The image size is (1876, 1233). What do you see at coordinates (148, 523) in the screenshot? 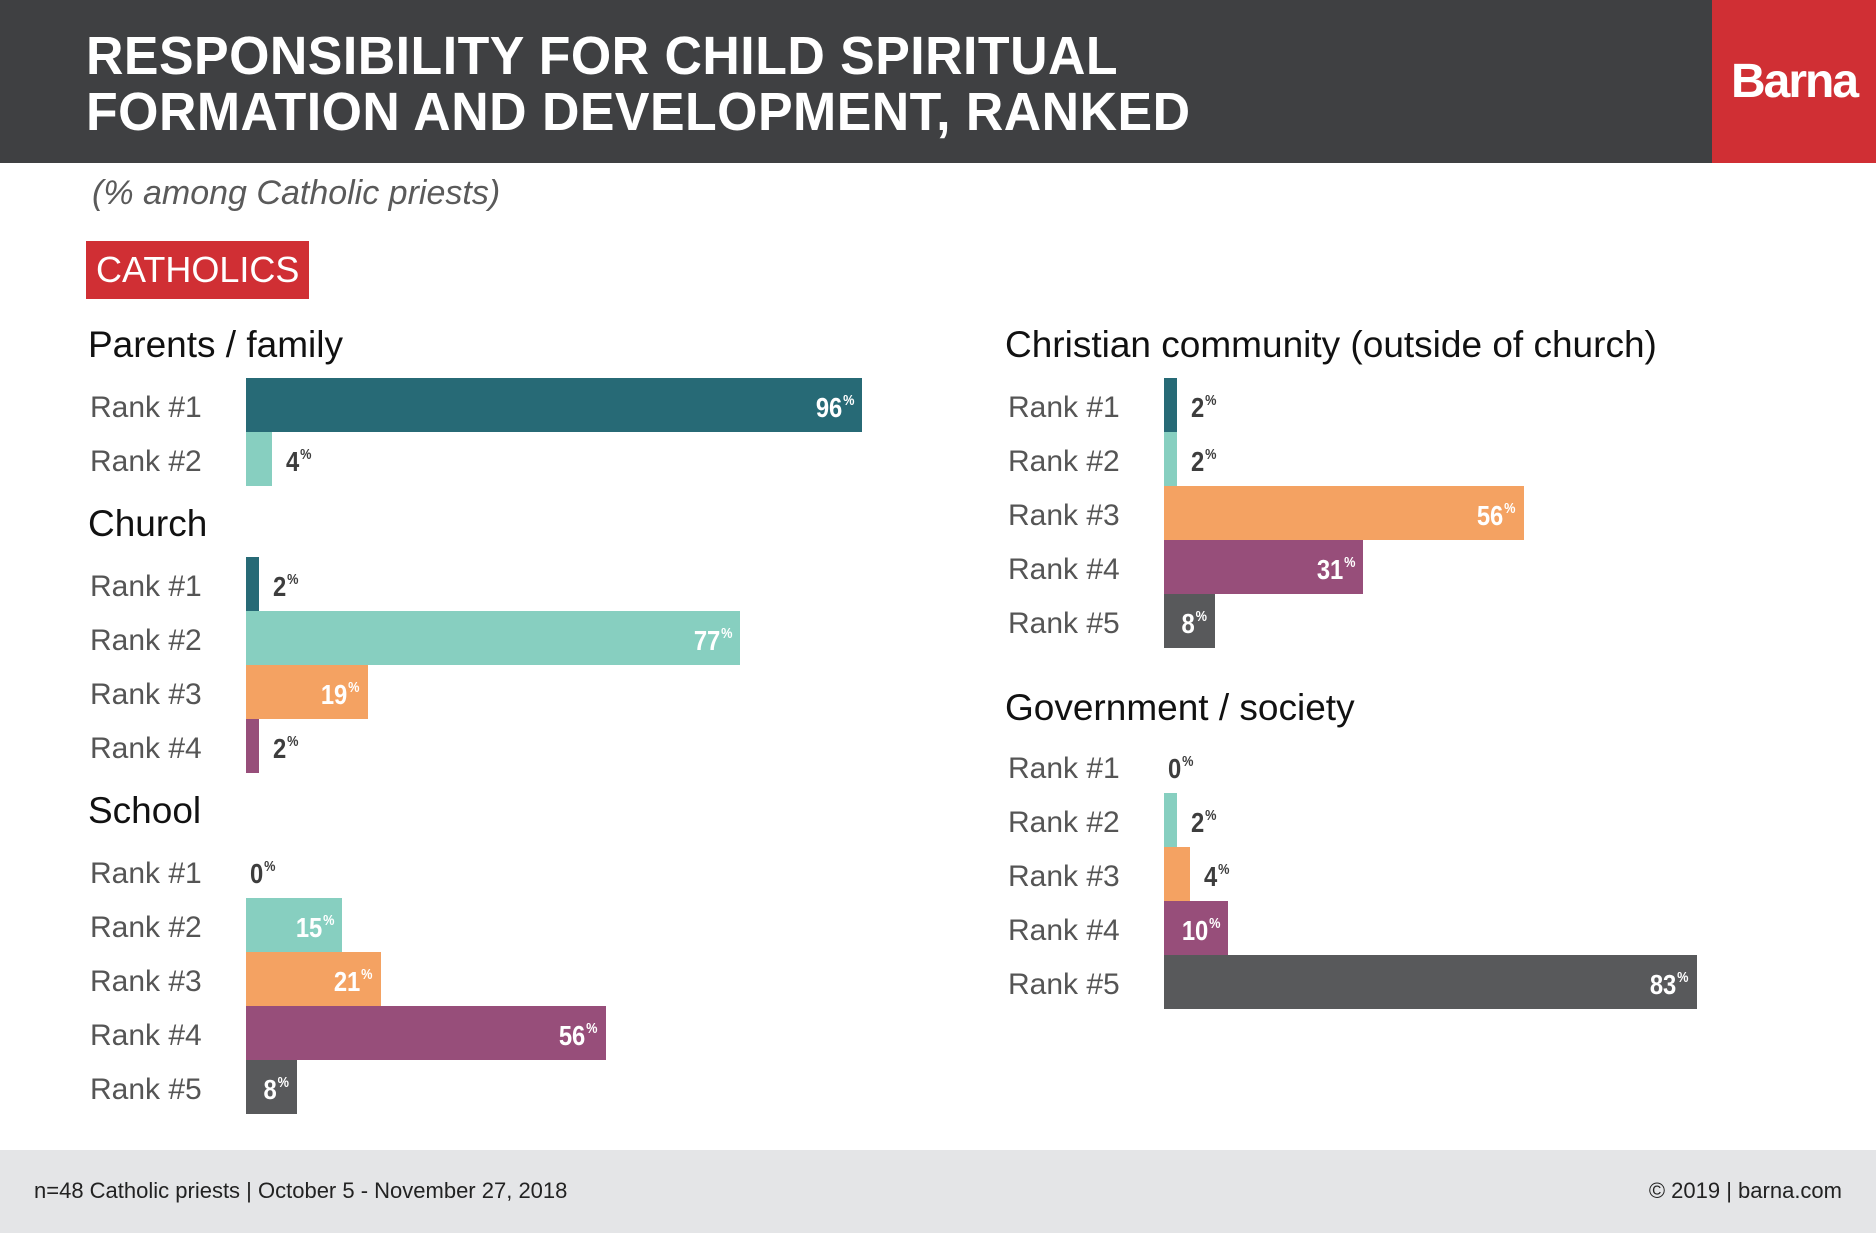
I see `group-title: Church` at bounding box center [148, 523].